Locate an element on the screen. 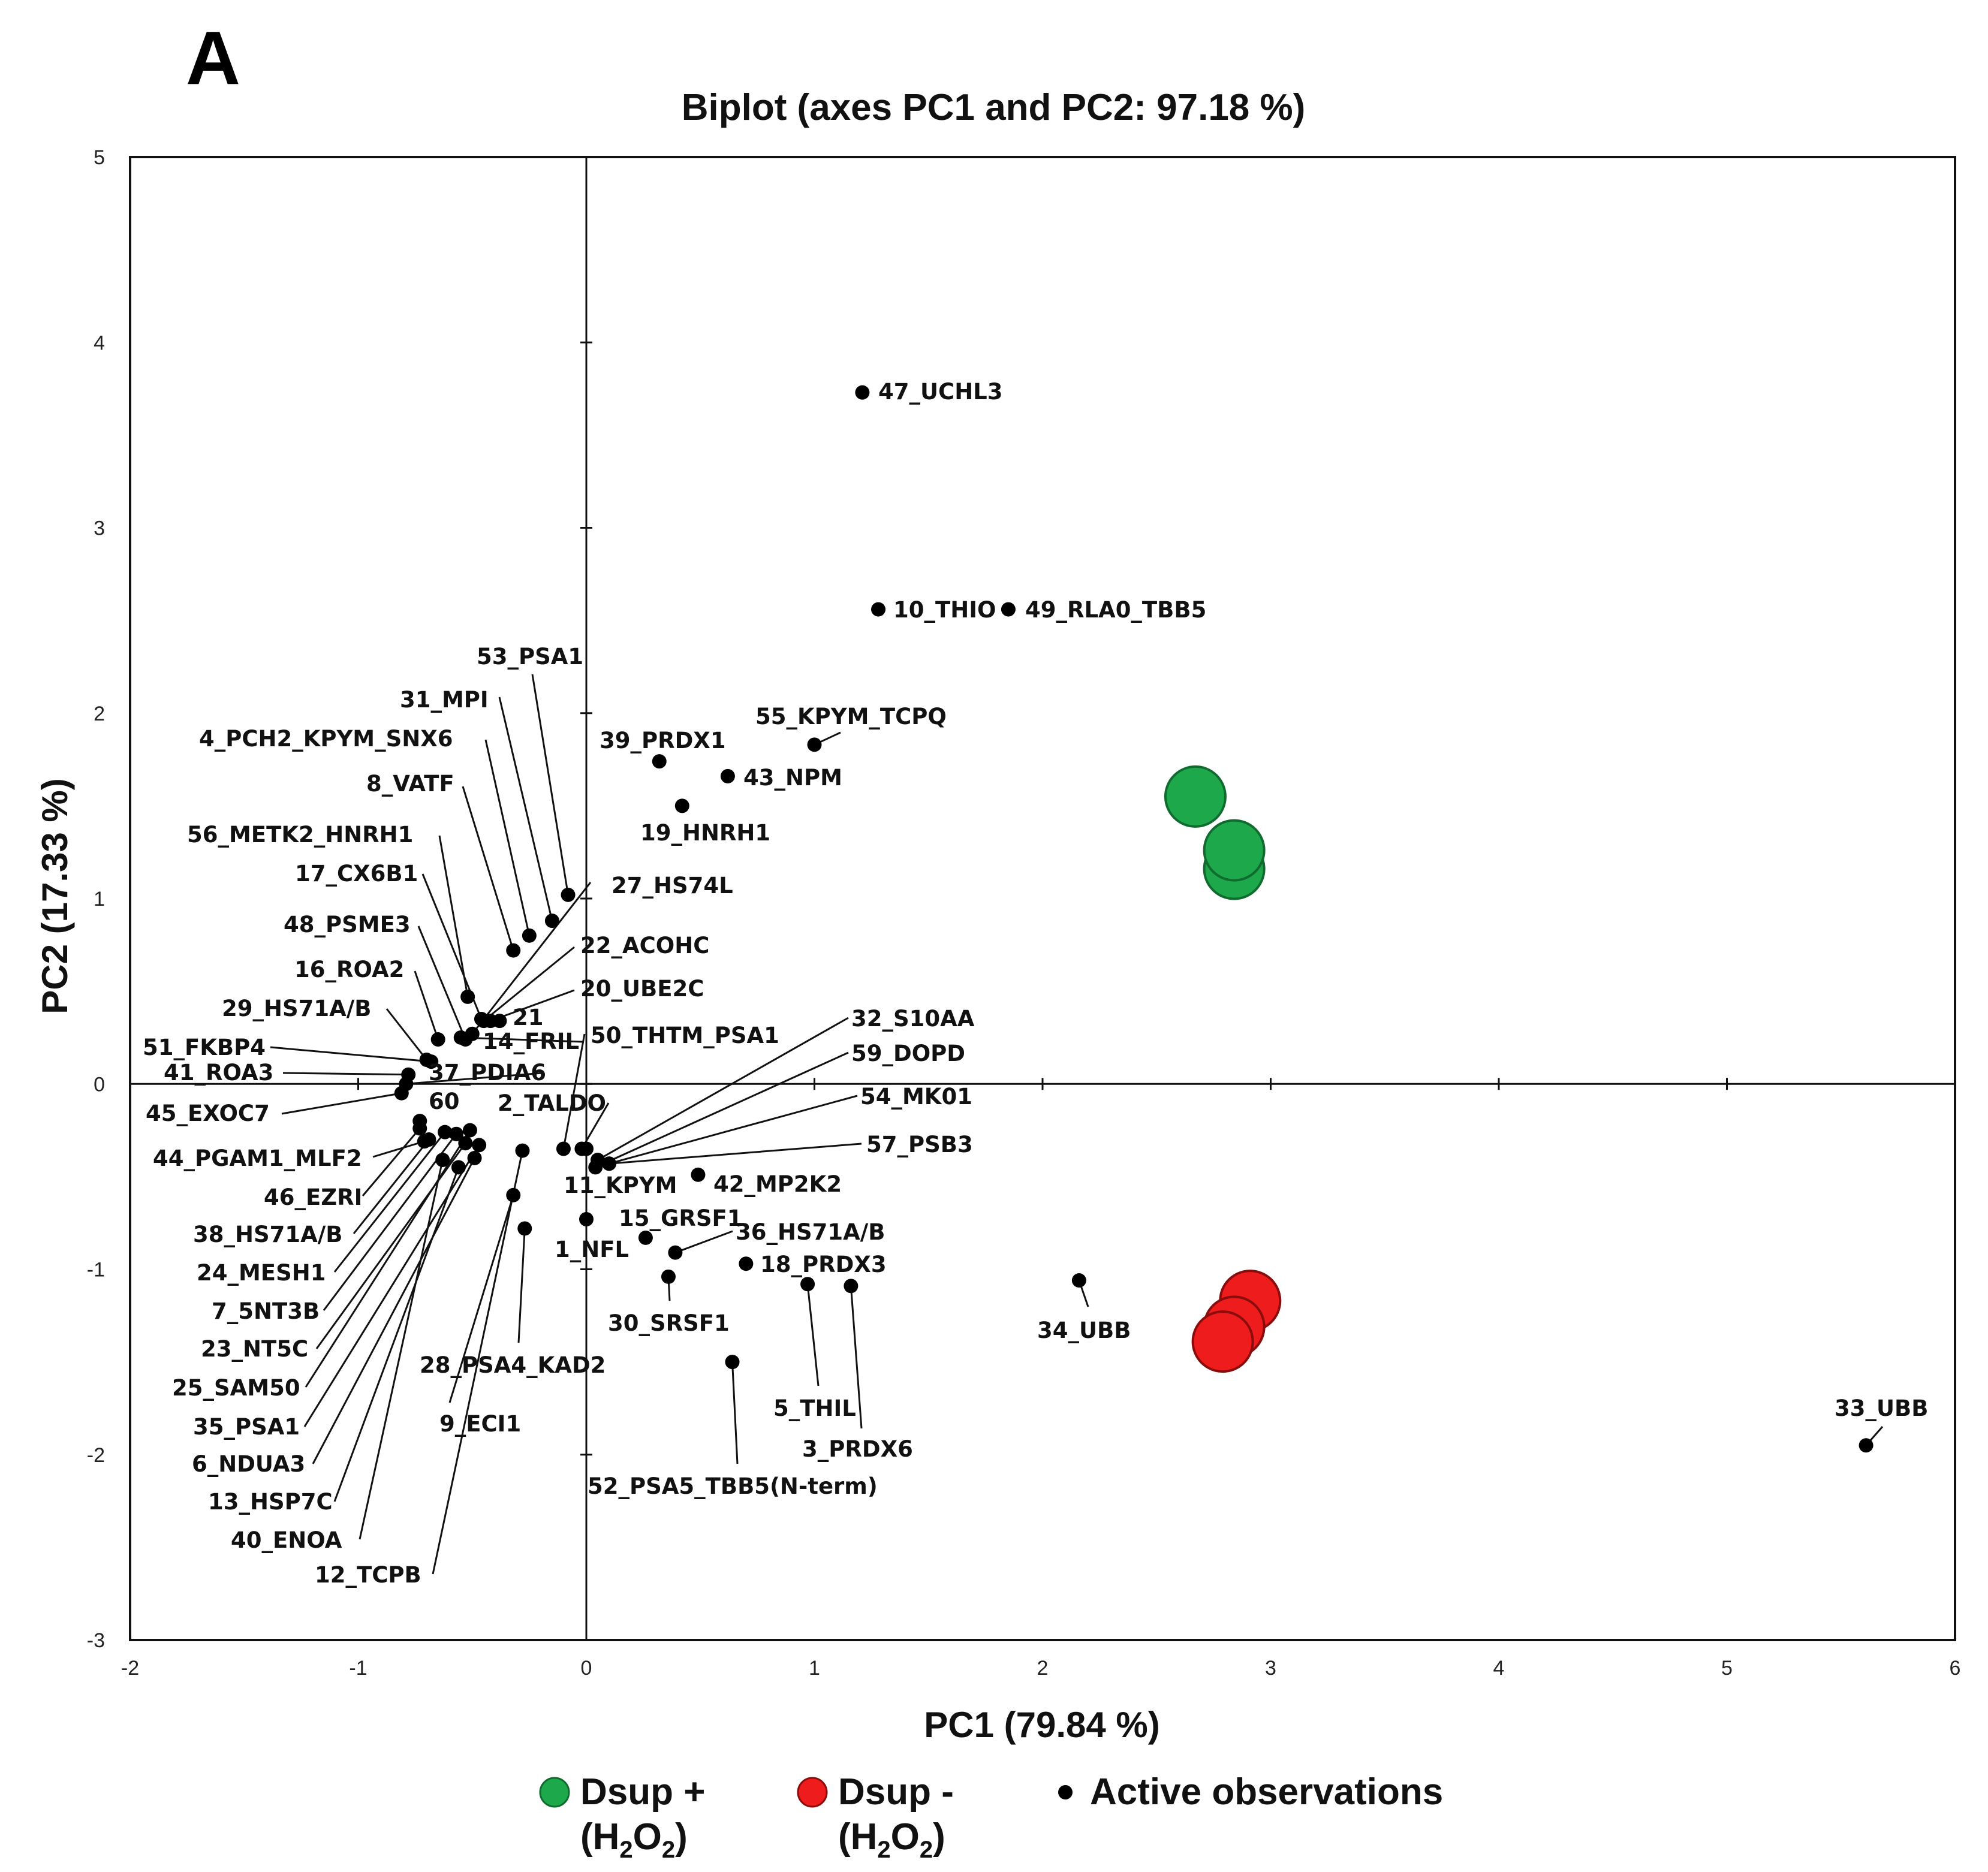 This screenshot has width=1988, height=1872. observation-label: 59_DOPD is located at coordinates (908, 1053).